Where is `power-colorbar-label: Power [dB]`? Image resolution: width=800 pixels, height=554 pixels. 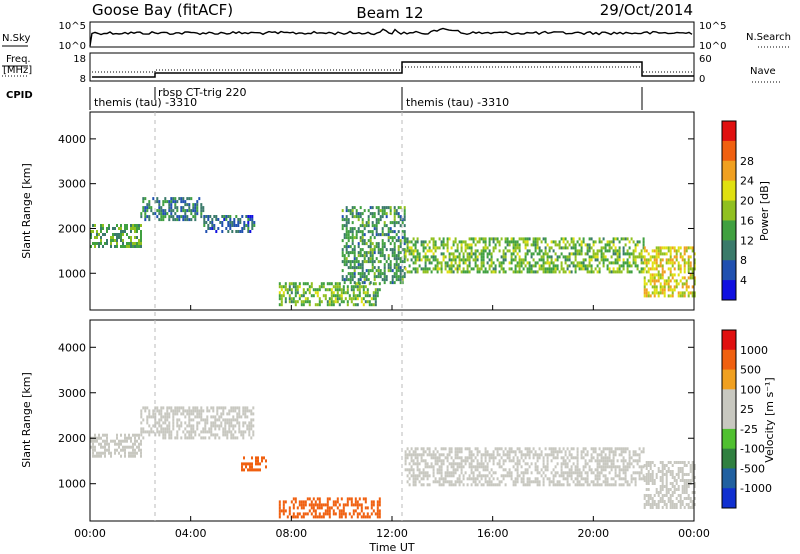 power-colorbar-label: Power [dB] is located at coordinates (764, 211).